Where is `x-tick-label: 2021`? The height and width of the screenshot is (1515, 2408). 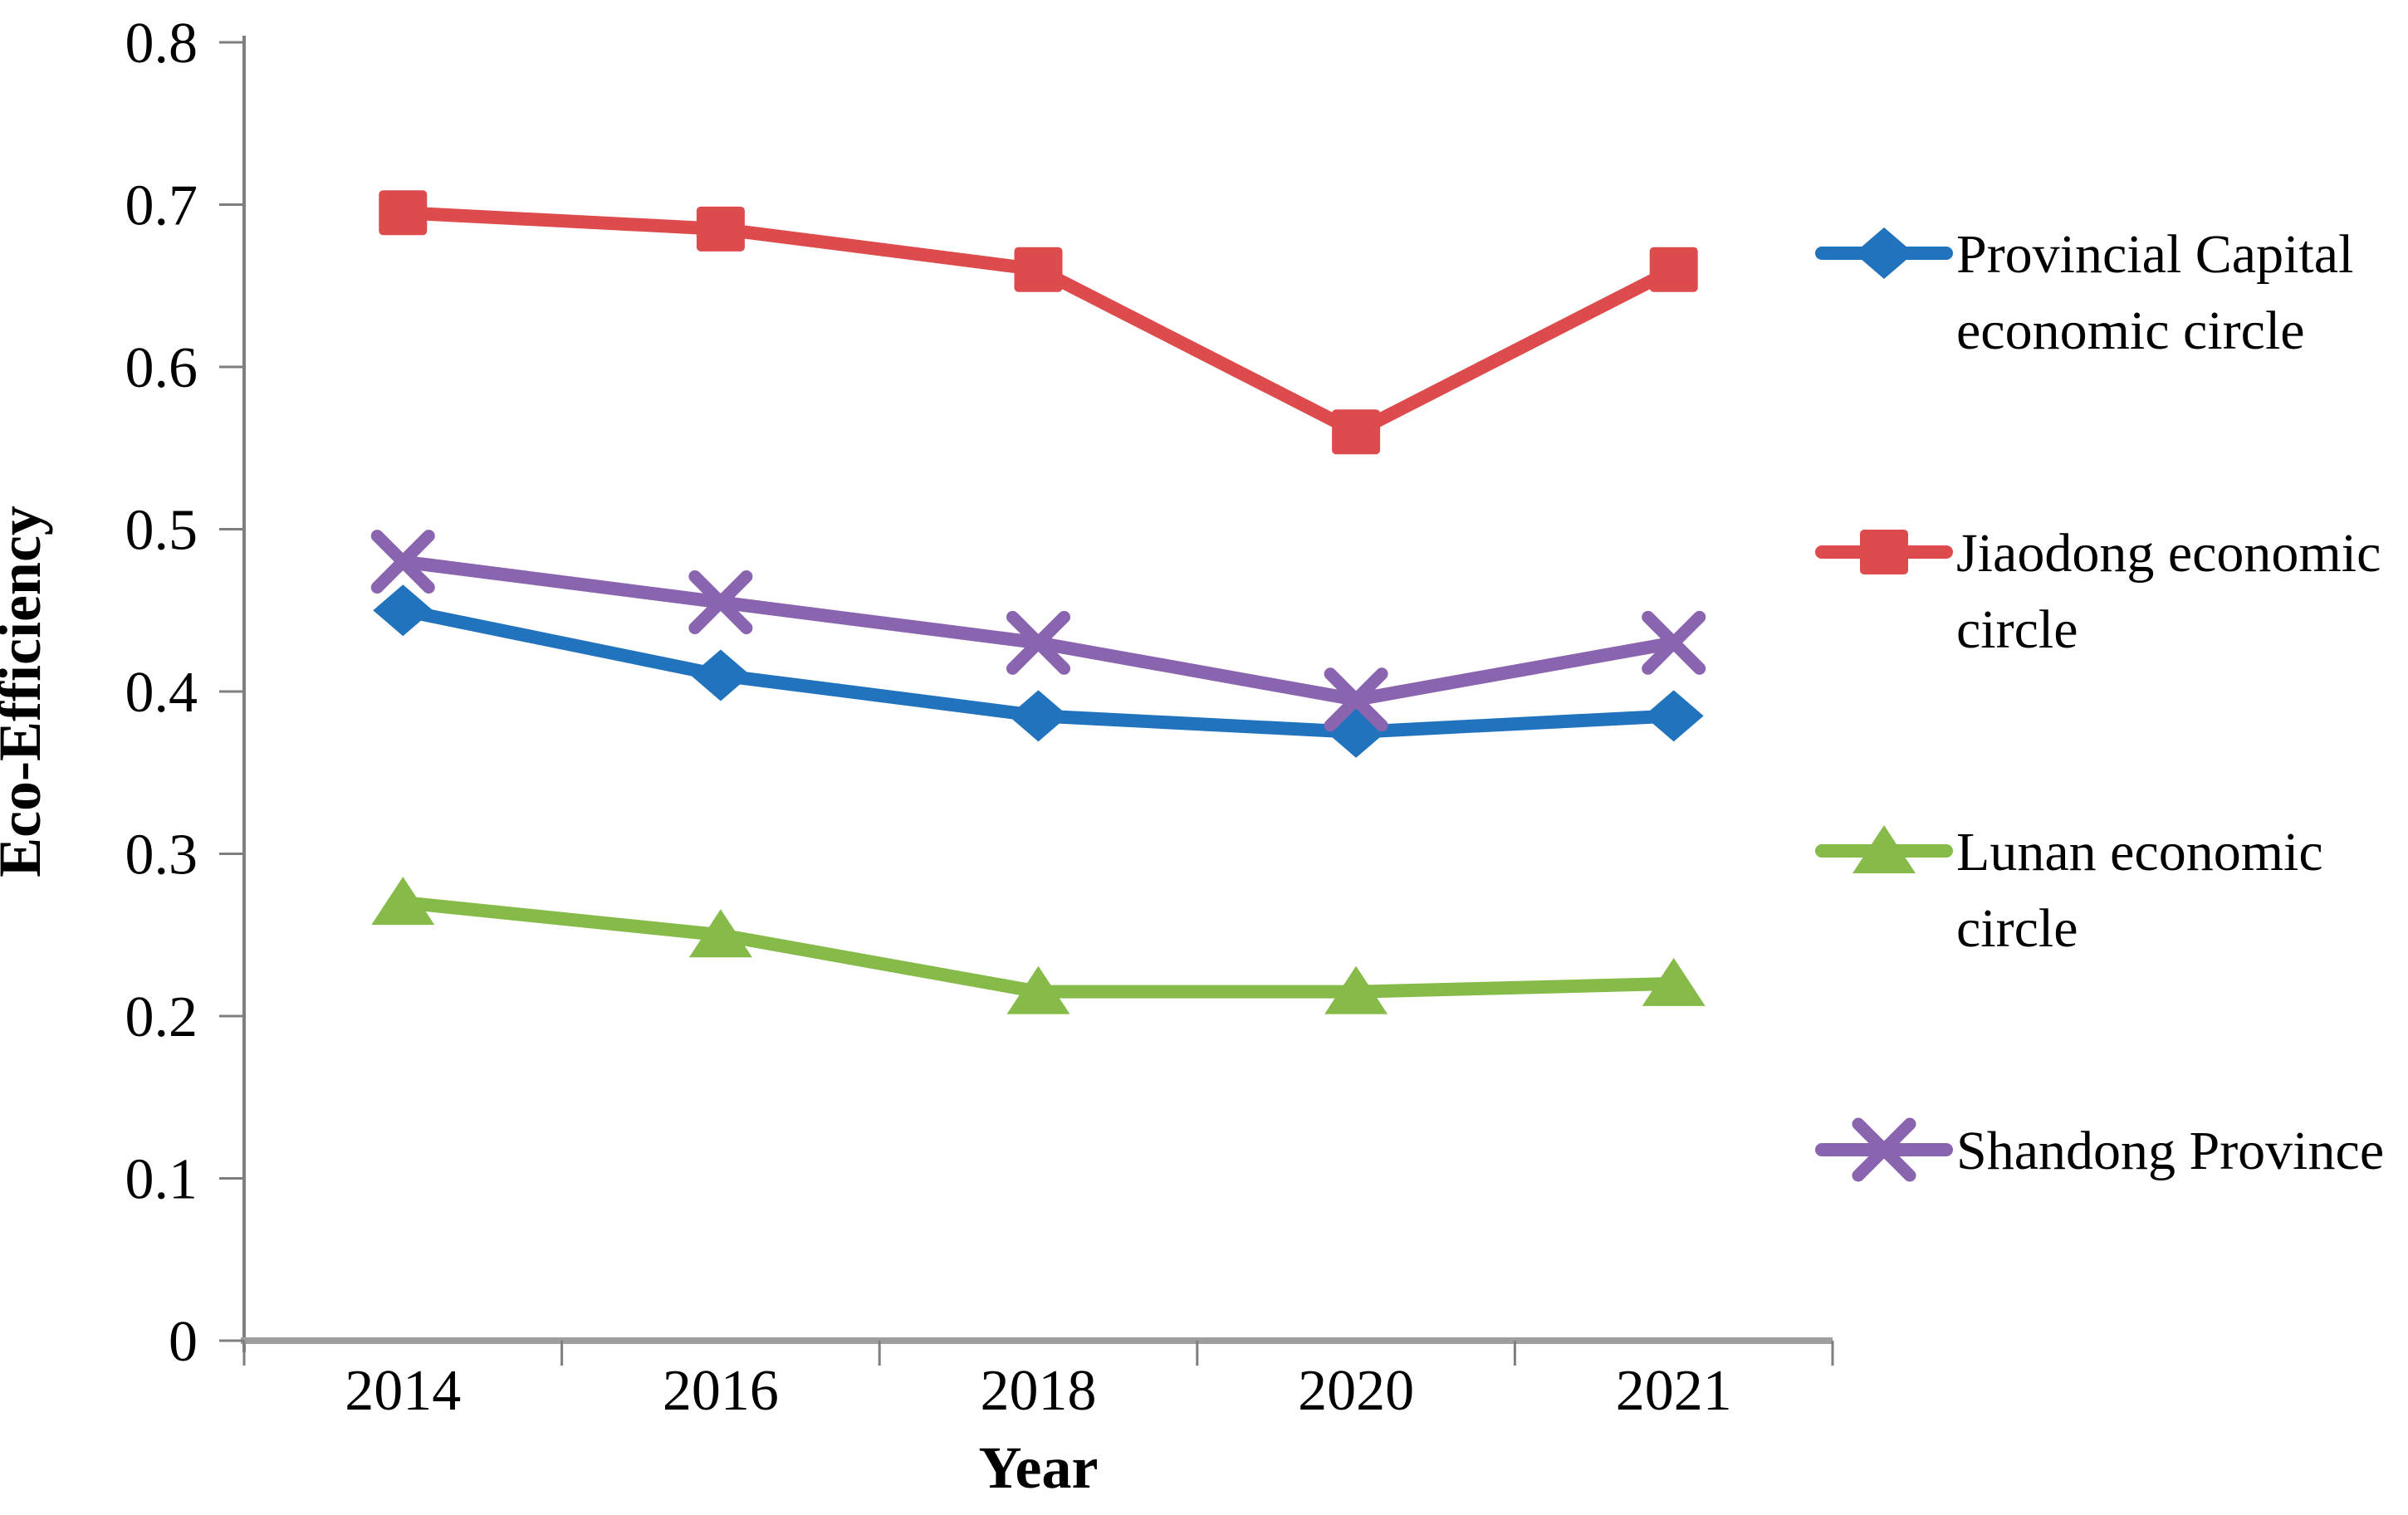 x-tick-label: 2021 is located at coordinates (1674, 1391).